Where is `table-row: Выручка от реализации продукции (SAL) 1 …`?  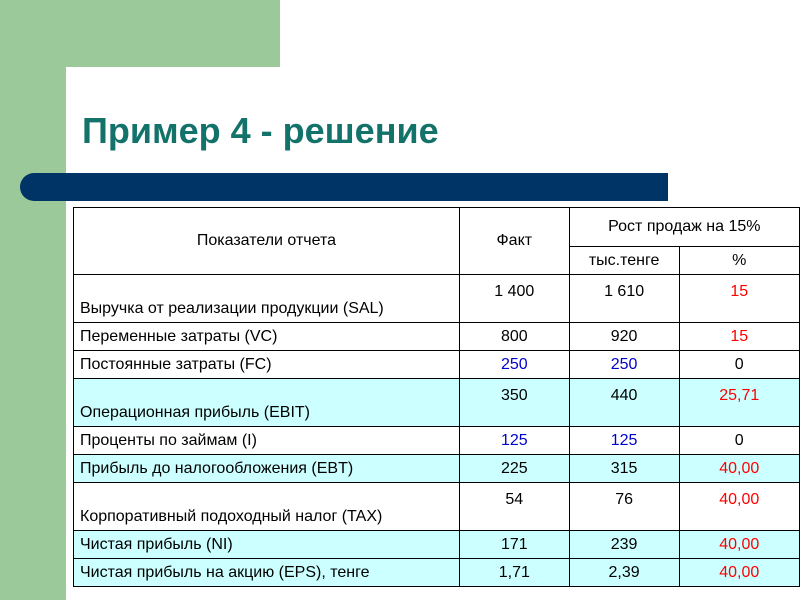
table-row: Выручка от реализации продукции (SAL) 1 … is located at coordinates (436, 298).